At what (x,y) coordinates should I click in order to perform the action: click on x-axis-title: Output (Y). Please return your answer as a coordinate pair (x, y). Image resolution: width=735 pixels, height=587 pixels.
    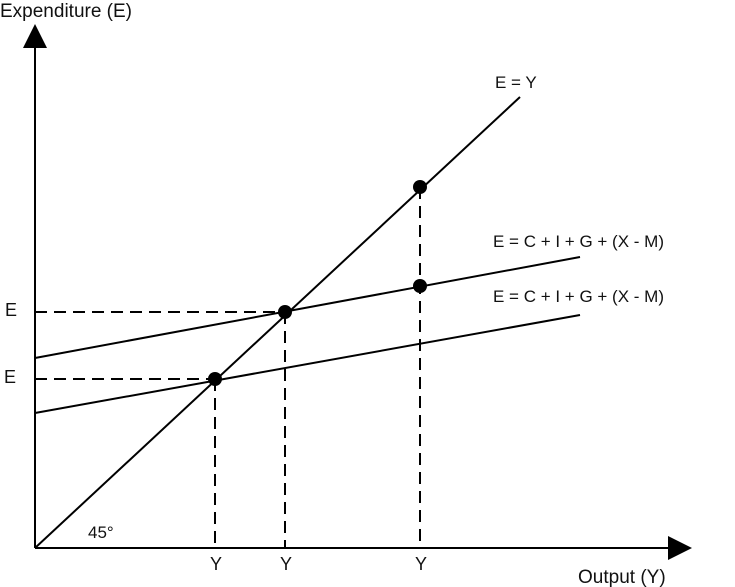
    Looking at the image, I should click on (622, 577).